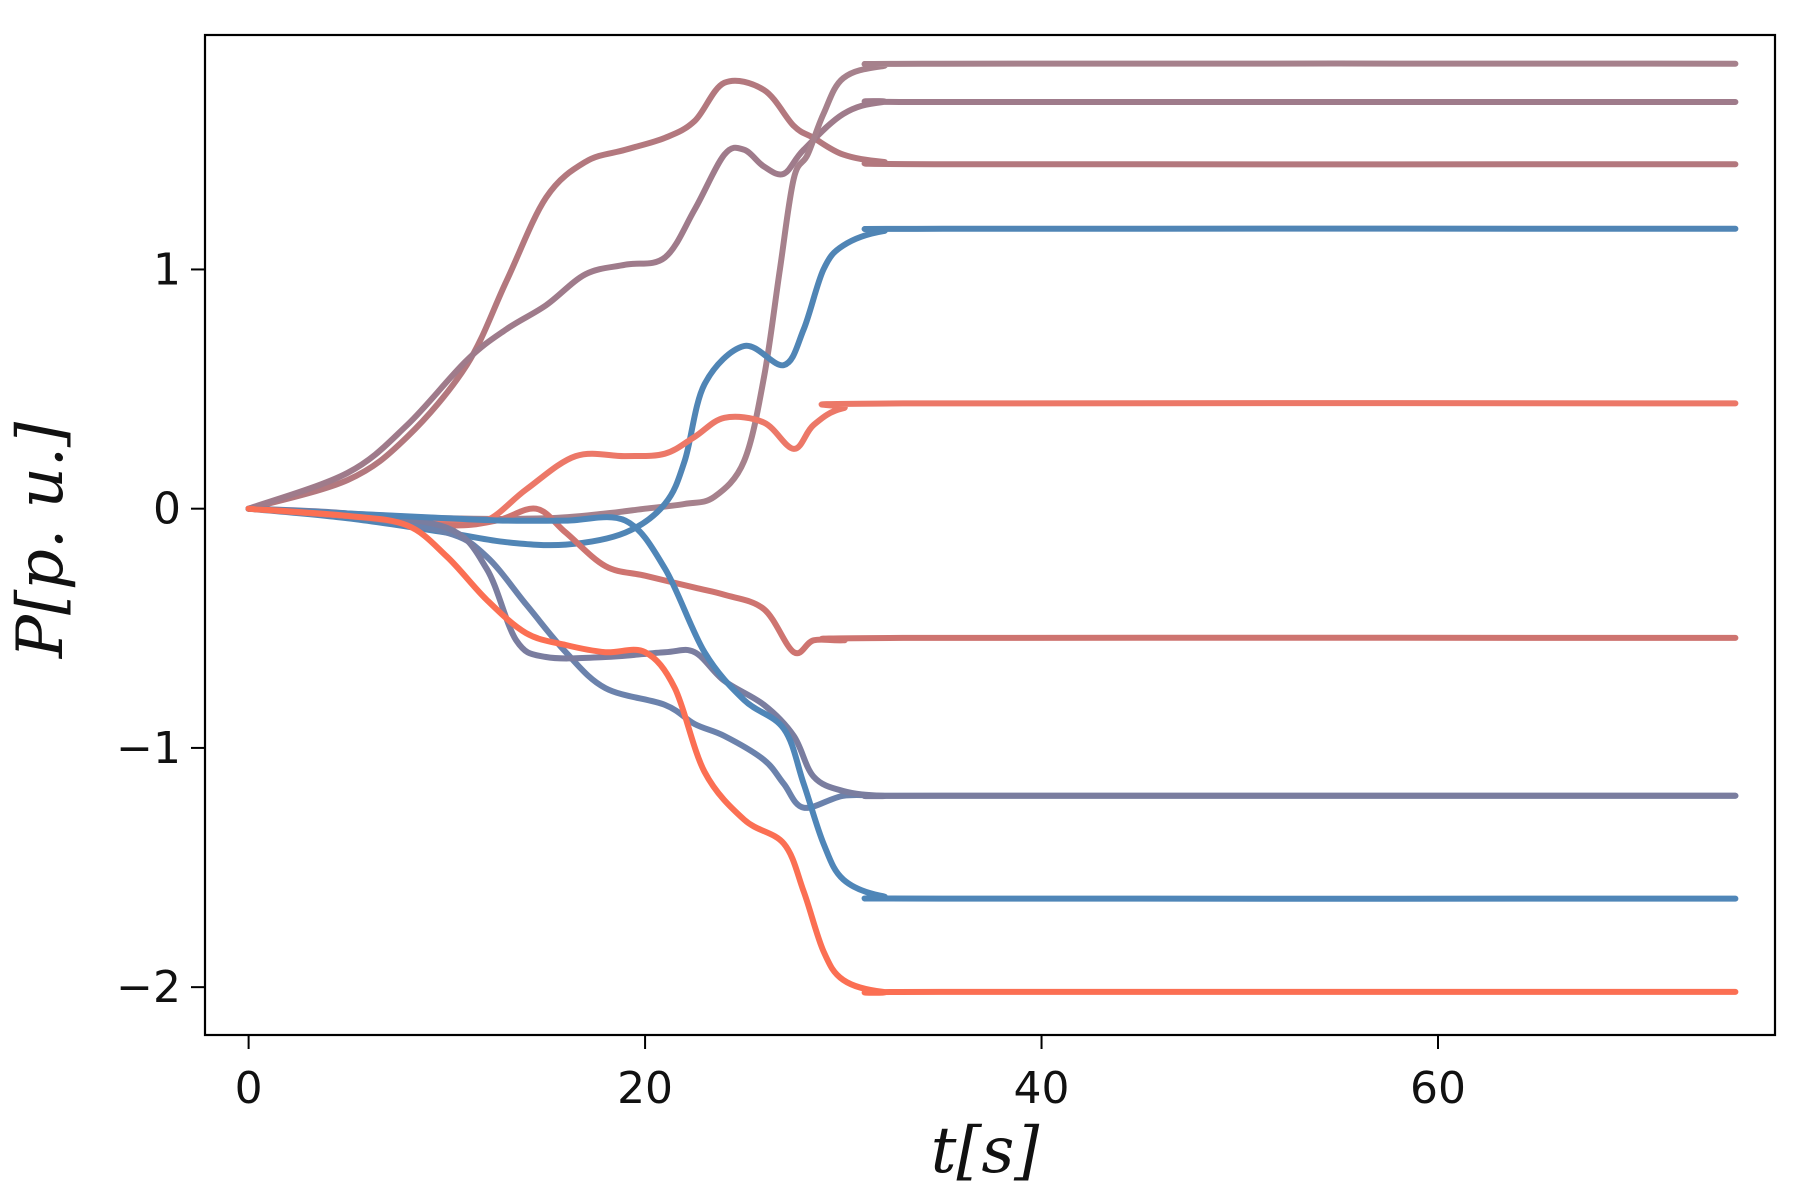 The image size is (1800, 1200). Describe the element at coordinates (645, 1088) in the screenshot. I see `x-tick-label: 20` at that location.